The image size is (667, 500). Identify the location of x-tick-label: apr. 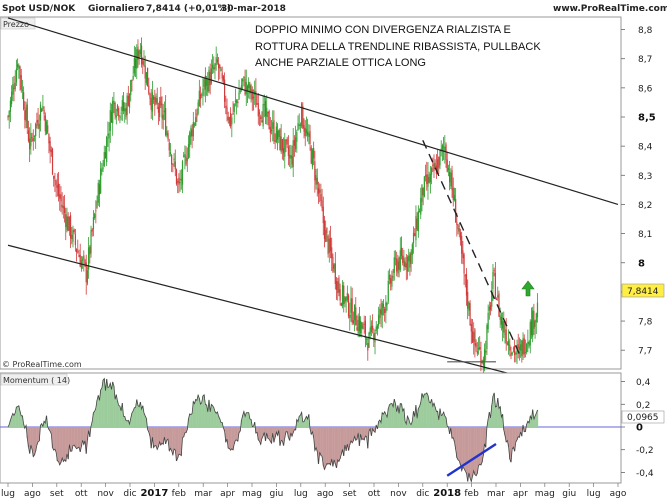
(520, 494).